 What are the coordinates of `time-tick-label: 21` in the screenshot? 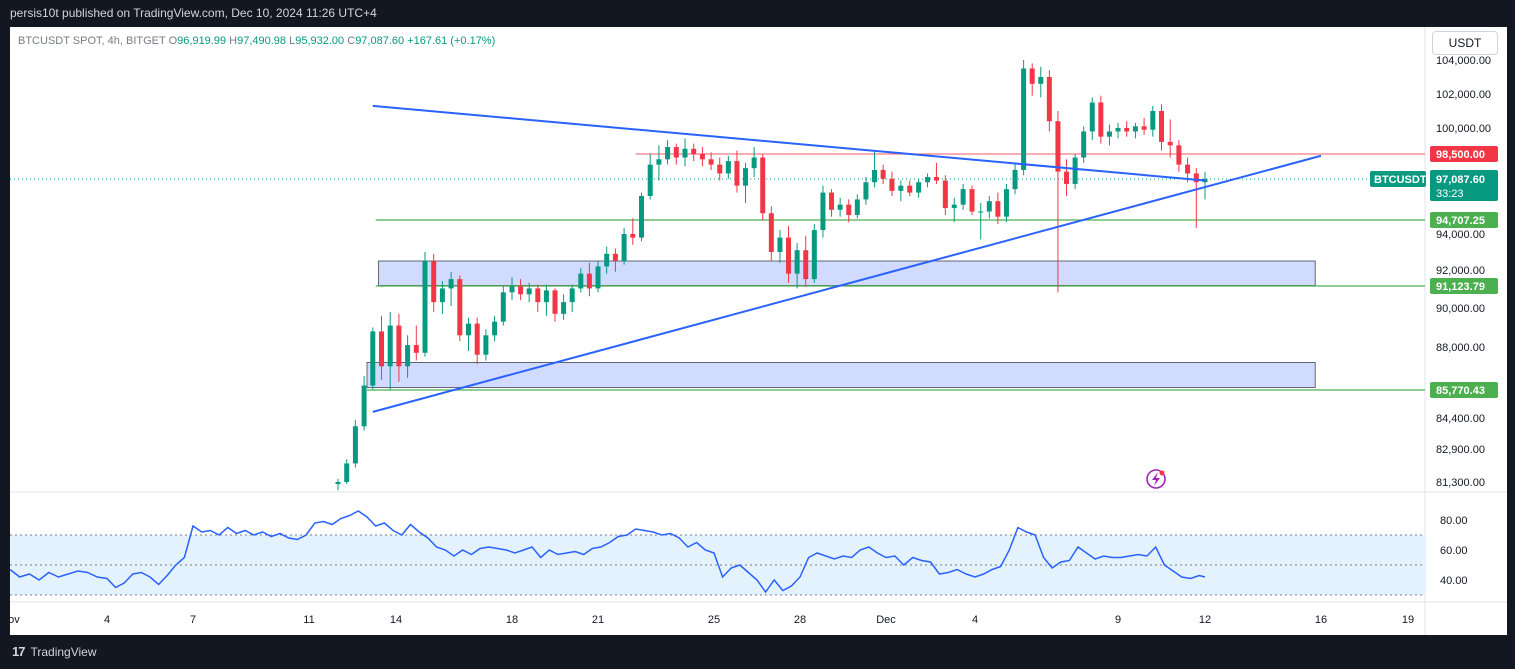 It's located at (598, 620).